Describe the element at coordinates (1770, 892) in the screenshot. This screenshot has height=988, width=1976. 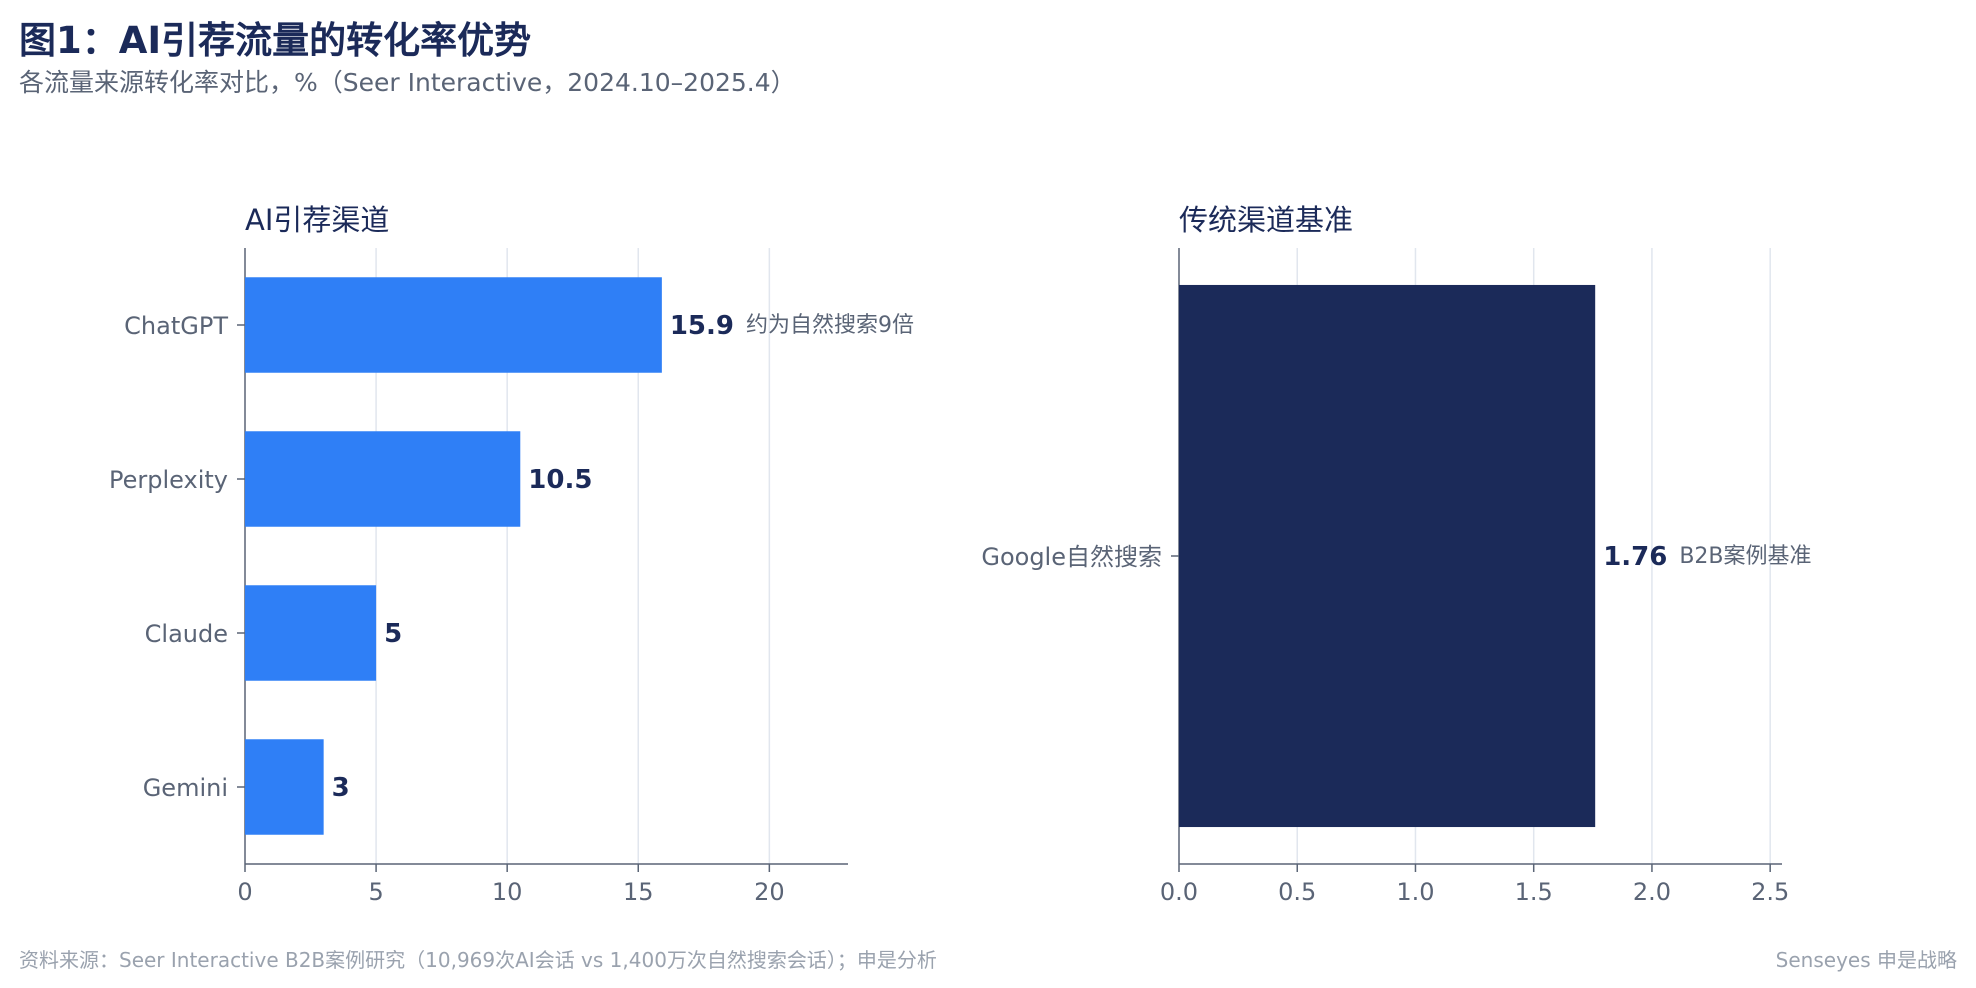
I see `chart-1-x-tick-label: 2.5` at that location.